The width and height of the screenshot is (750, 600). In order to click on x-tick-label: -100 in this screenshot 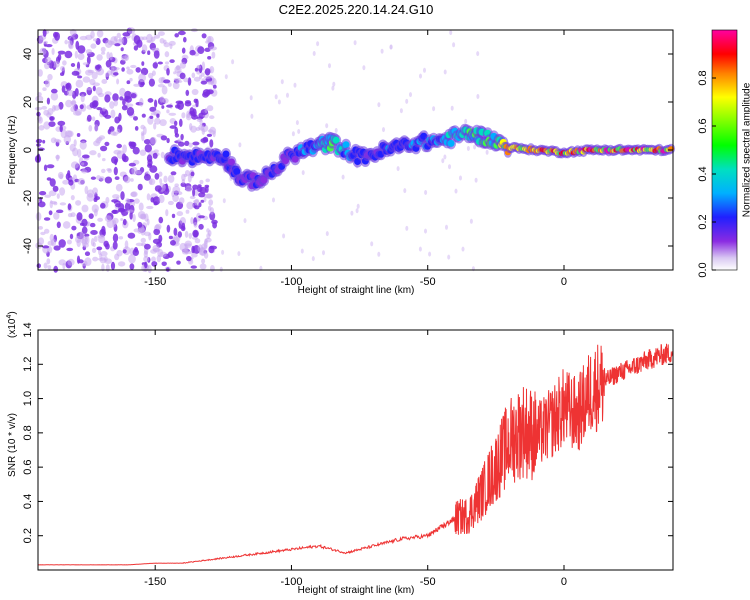, I will do `click(291, 582)`.